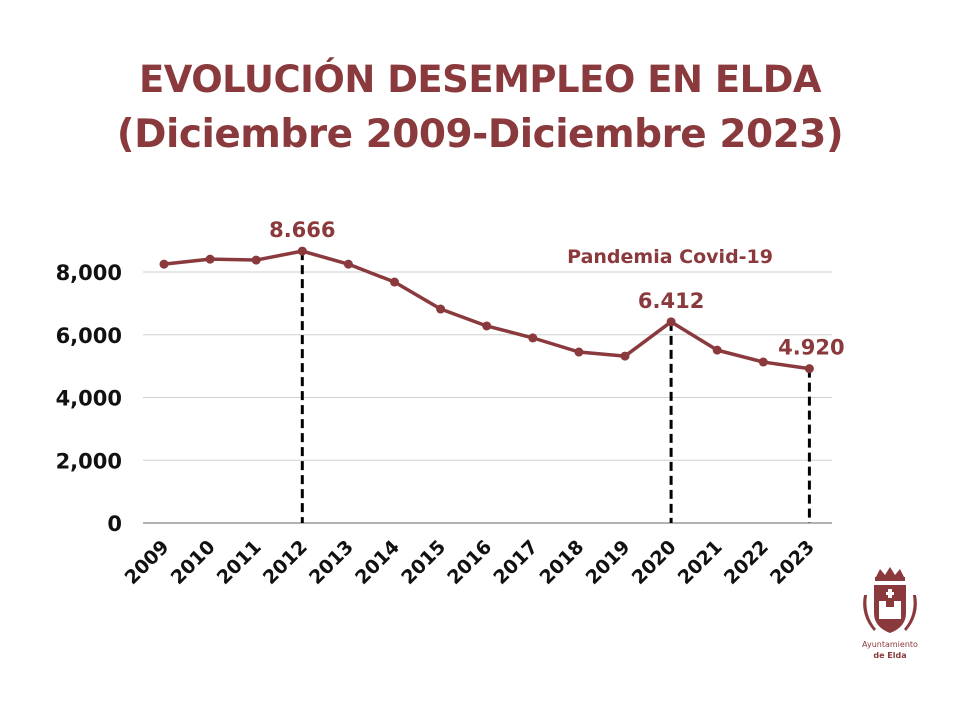  What do you see at coordinates (114, 524) in the screenshot?
I see `y-tick-label: 0` at bounding box center [114, 524].